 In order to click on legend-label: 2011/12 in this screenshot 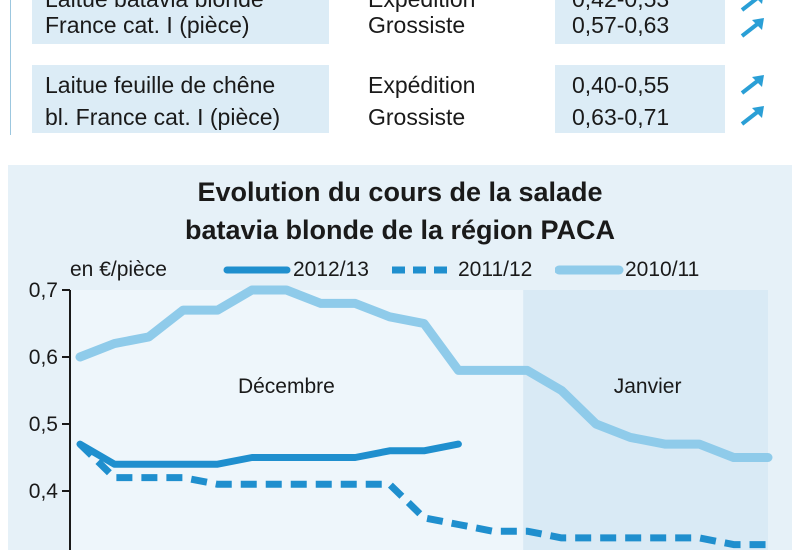, I will do `click(495, 269)`.